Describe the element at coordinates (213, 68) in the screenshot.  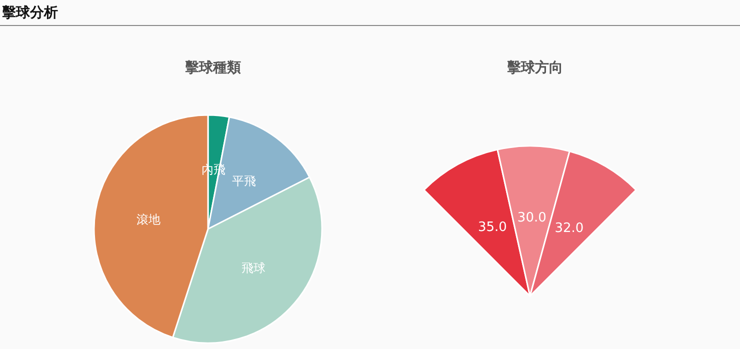
I see `chart-title: 擊球種類` at that location.